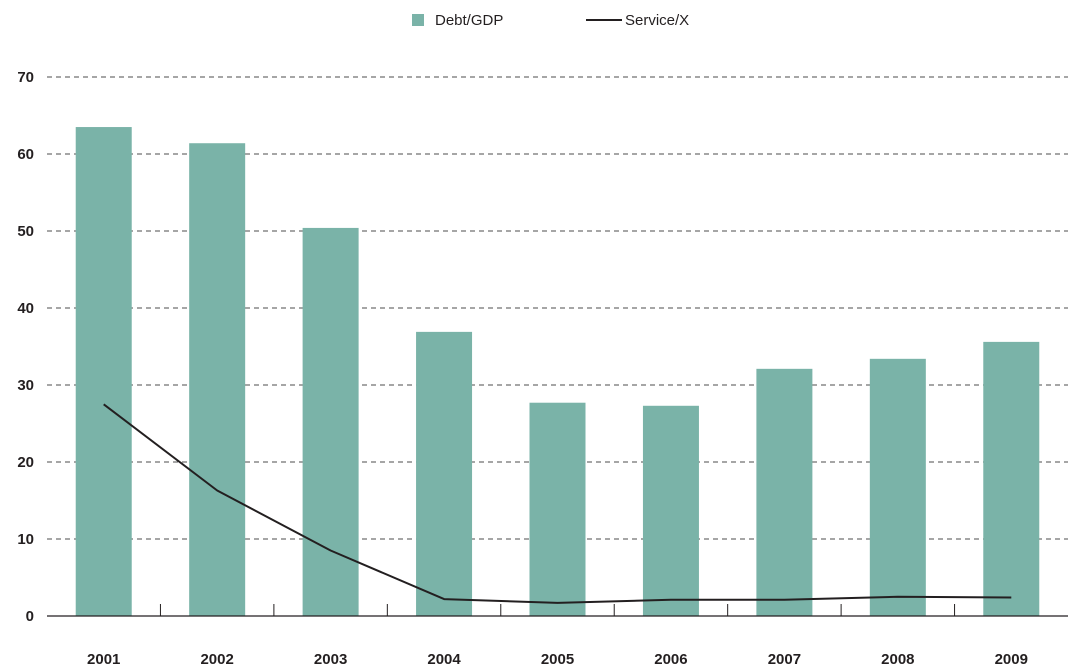 This screenshot has height=666, width=1069. I want to click on x-tick-label-2004: 2004, so click(444, 658).